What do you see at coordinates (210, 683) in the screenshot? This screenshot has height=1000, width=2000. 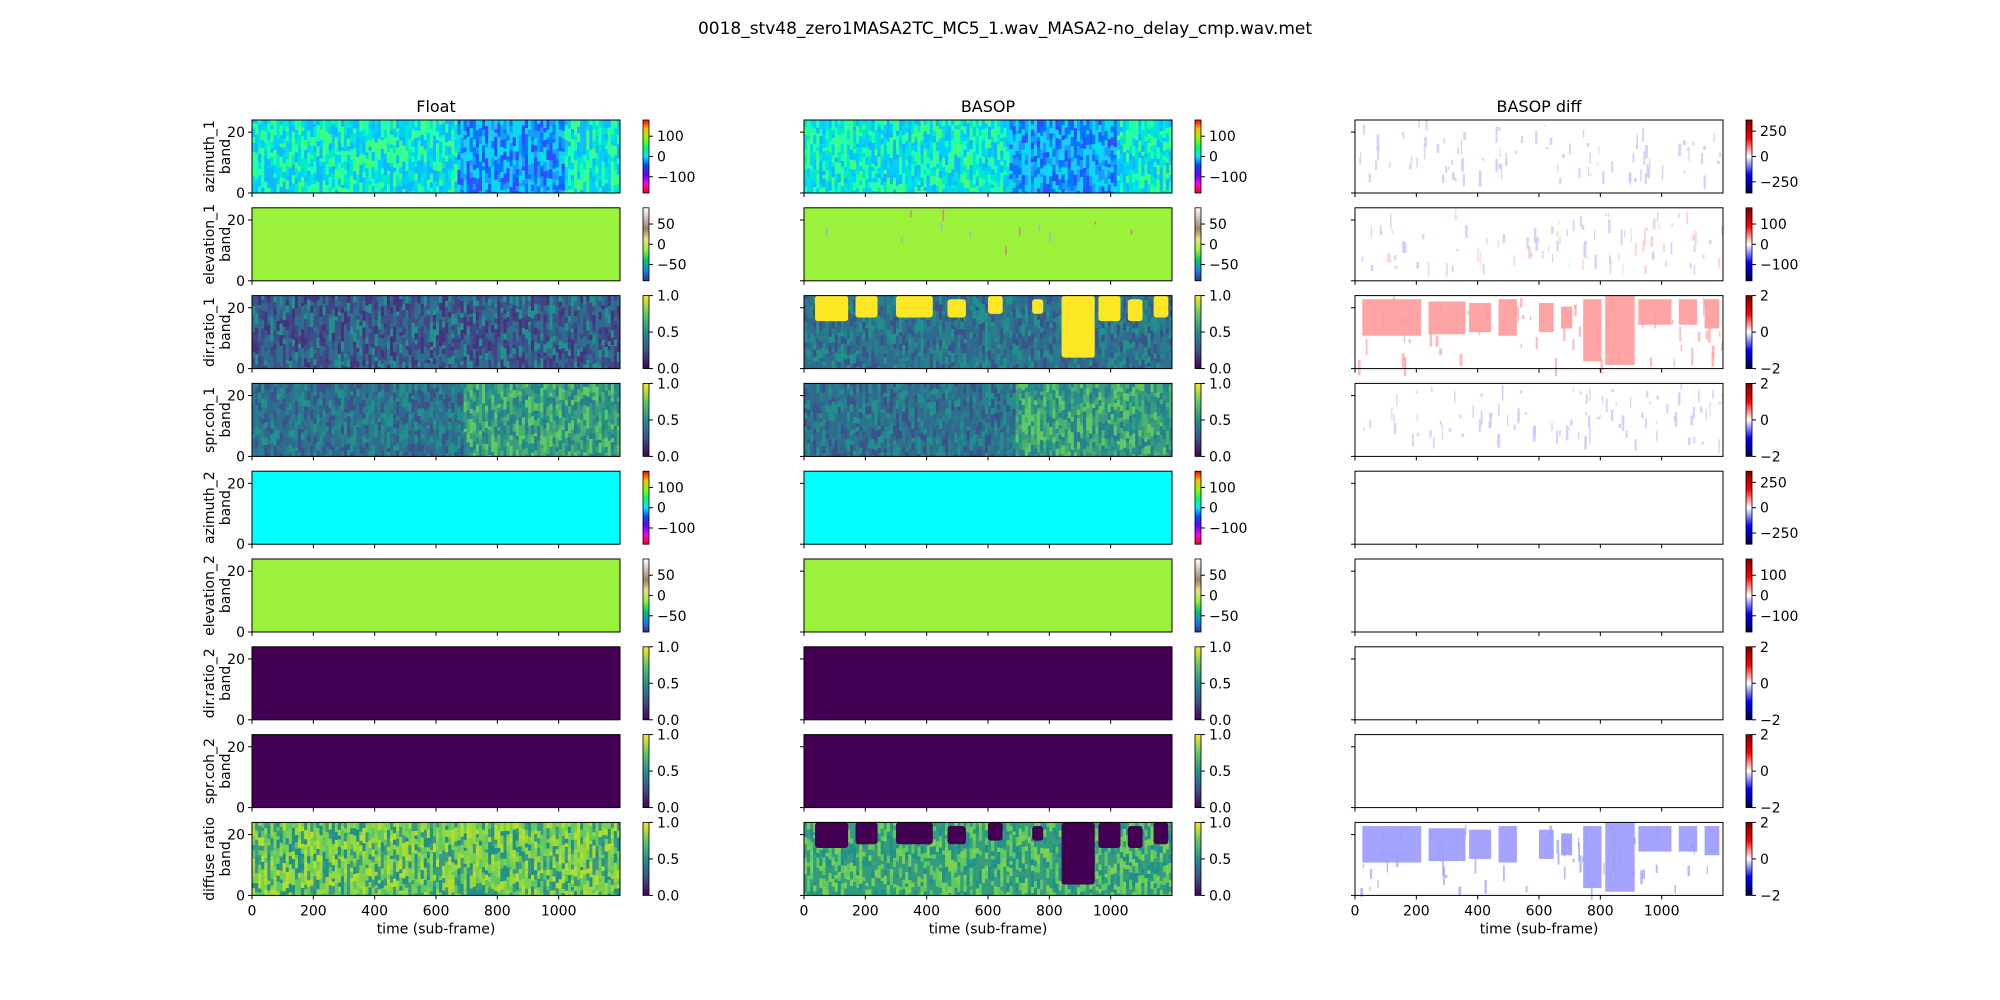 I see `y-axis-label: dir.ratio_2` at bounding box center [210, 683].